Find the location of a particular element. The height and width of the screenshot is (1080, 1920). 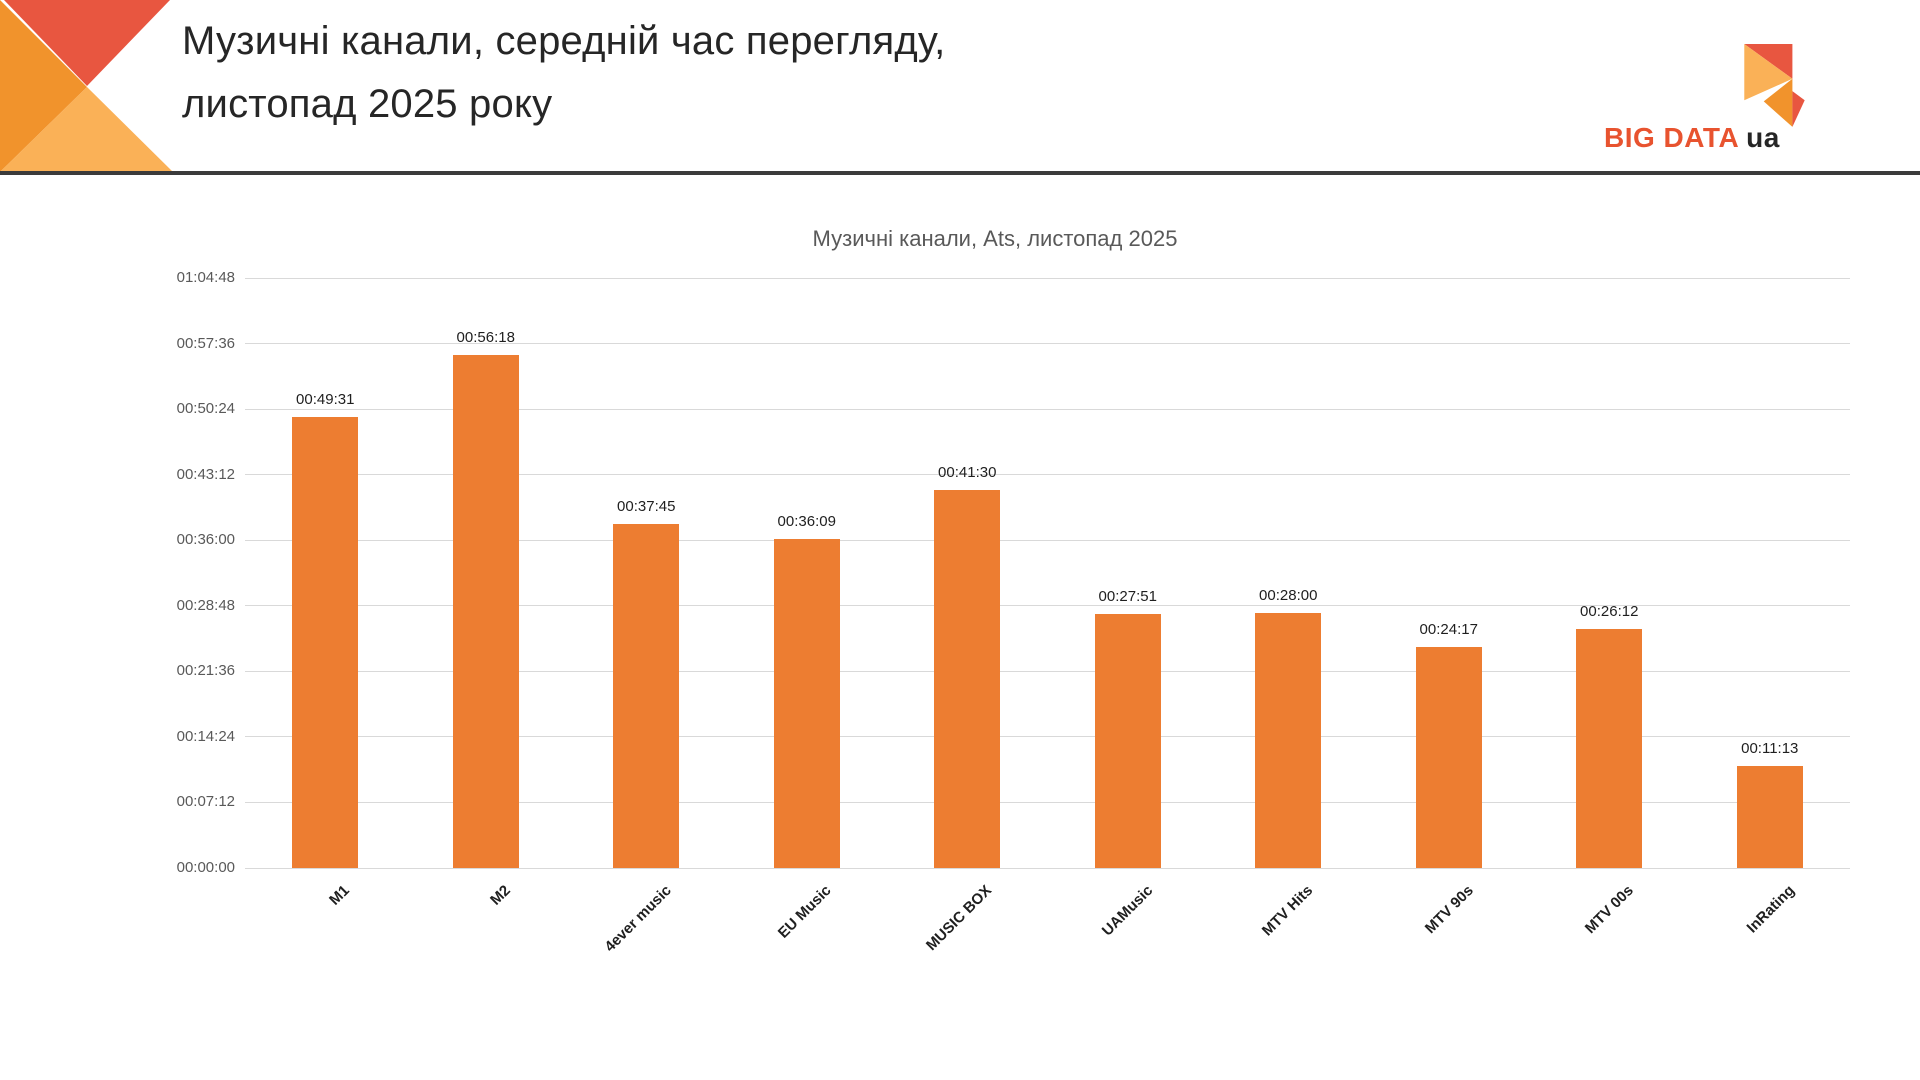

bar-value-label: 00:26:12 is located at coordinates (1609, 612).